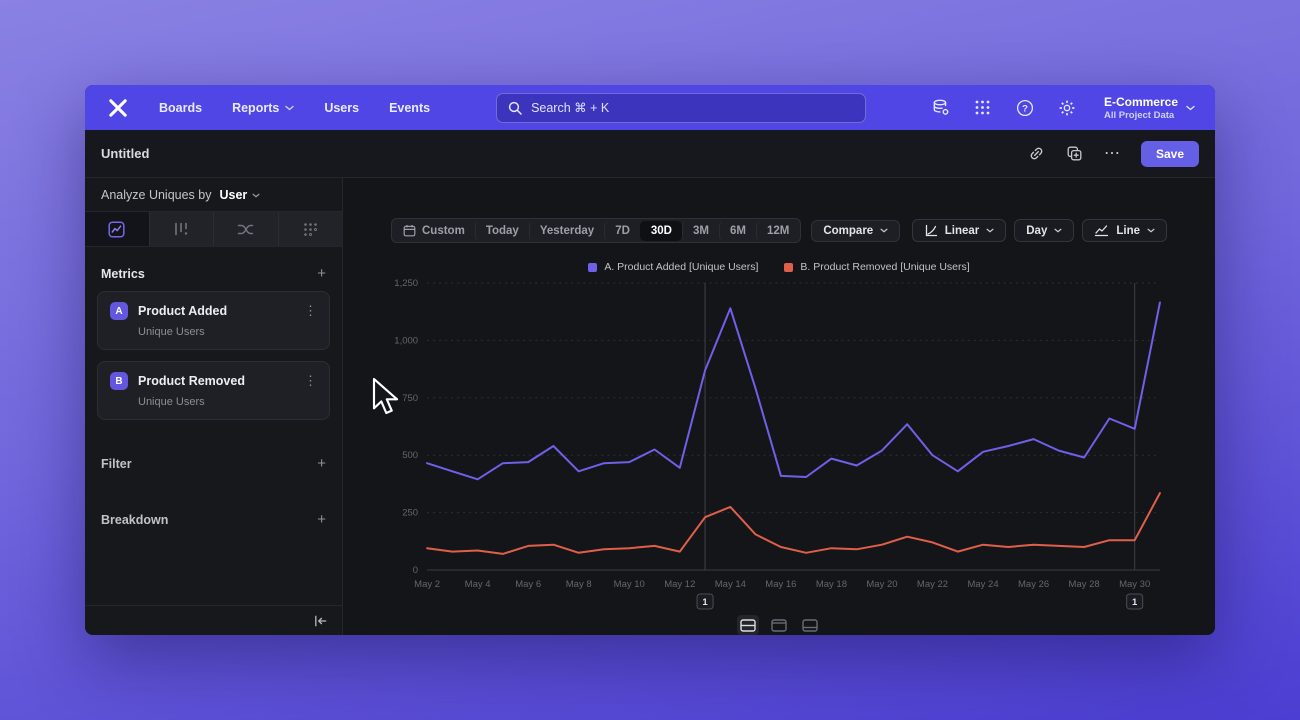 The width and height of the screenshot is (1300, 720). I want to click on svg-text: May 6, so click(528, 584).